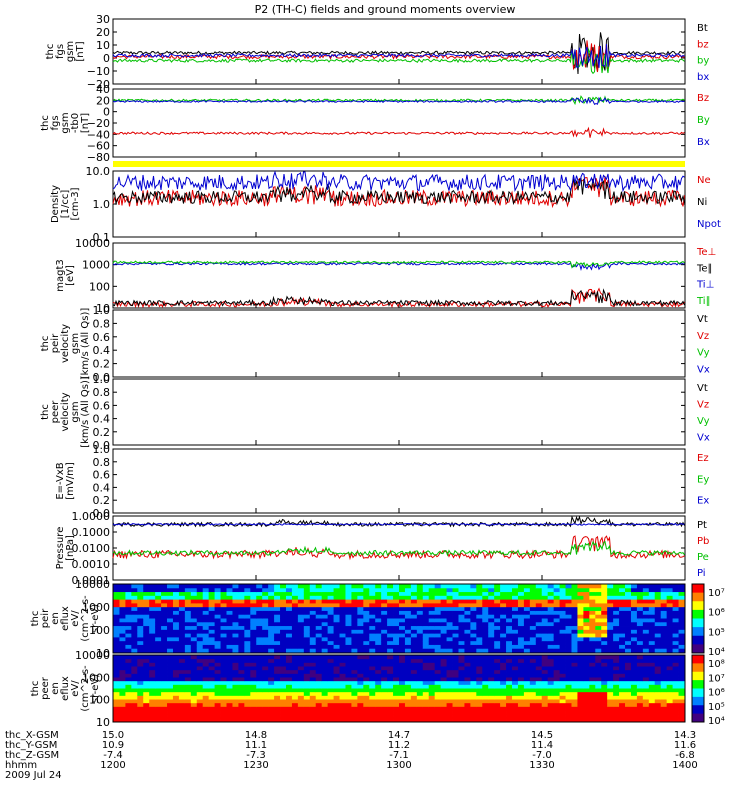 The image size is (750, 800). What do you see at coordinates (102, 364) in the screenshot?
I see `y-tick-label: 0.2` at bounding box center [102, 364].